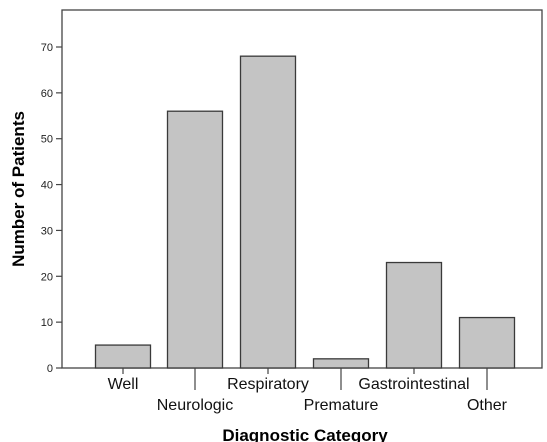  I want to click on bar-well, so click(123, 356).